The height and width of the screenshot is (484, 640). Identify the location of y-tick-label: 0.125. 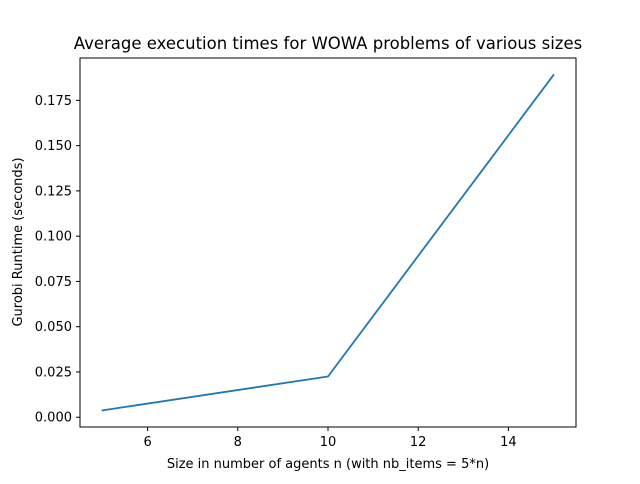
(53, 191).